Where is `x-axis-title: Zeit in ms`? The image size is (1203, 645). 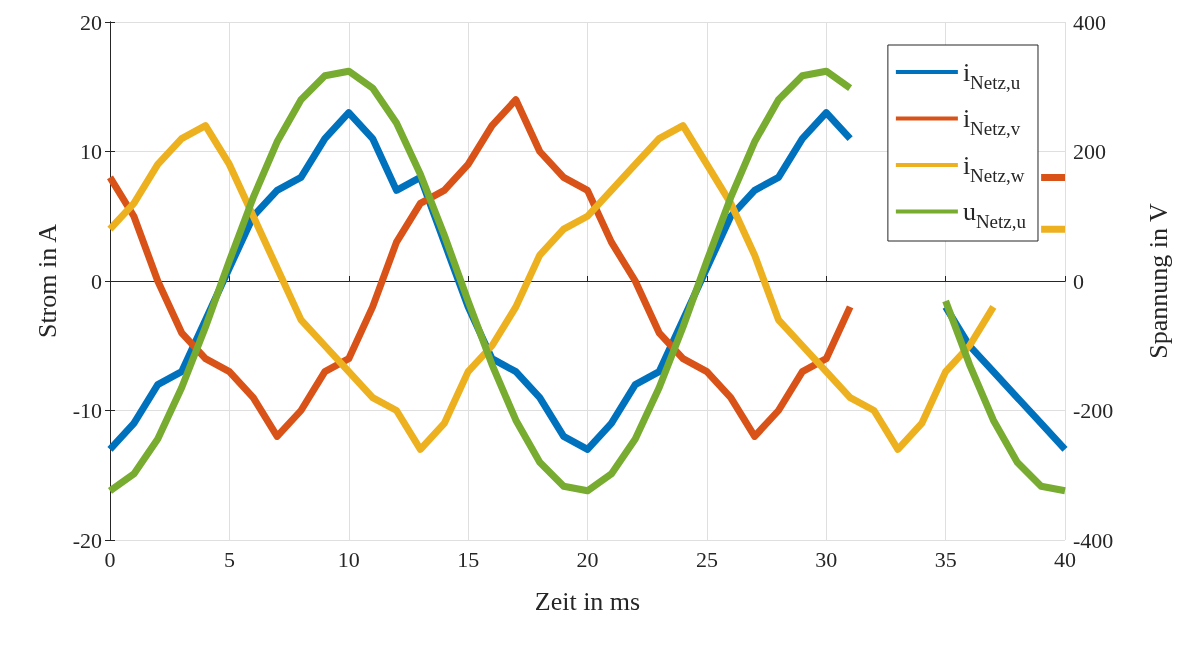
x-axis-title: Zeit in ms is located at coordinates (587, 601).